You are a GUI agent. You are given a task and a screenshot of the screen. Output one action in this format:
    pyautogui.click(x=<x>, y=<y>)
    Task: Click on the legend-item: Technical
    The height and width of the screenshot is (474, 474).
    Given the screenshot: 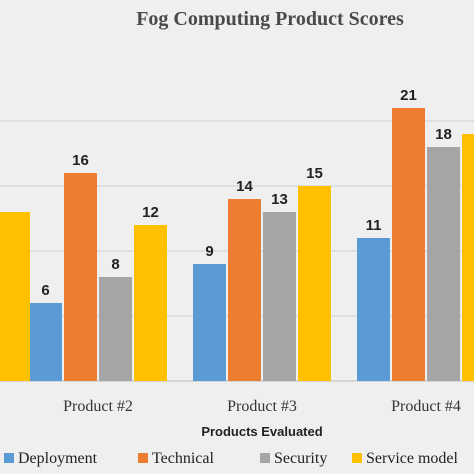 What is the action you would take?
    pyautogui.click(x=176, y=458)
    